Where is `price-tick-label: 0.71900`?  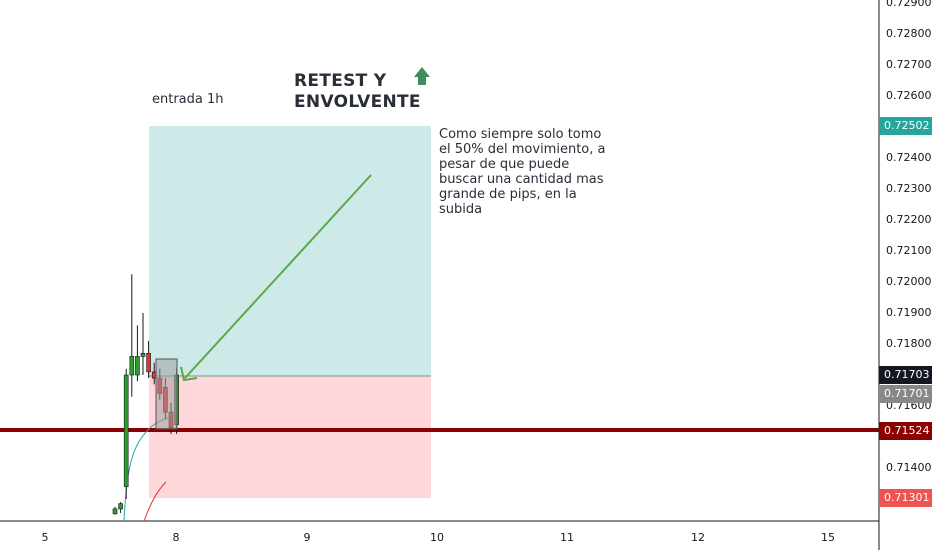 price-tick-label: 0.71900 is located at coordinates (909, 312).